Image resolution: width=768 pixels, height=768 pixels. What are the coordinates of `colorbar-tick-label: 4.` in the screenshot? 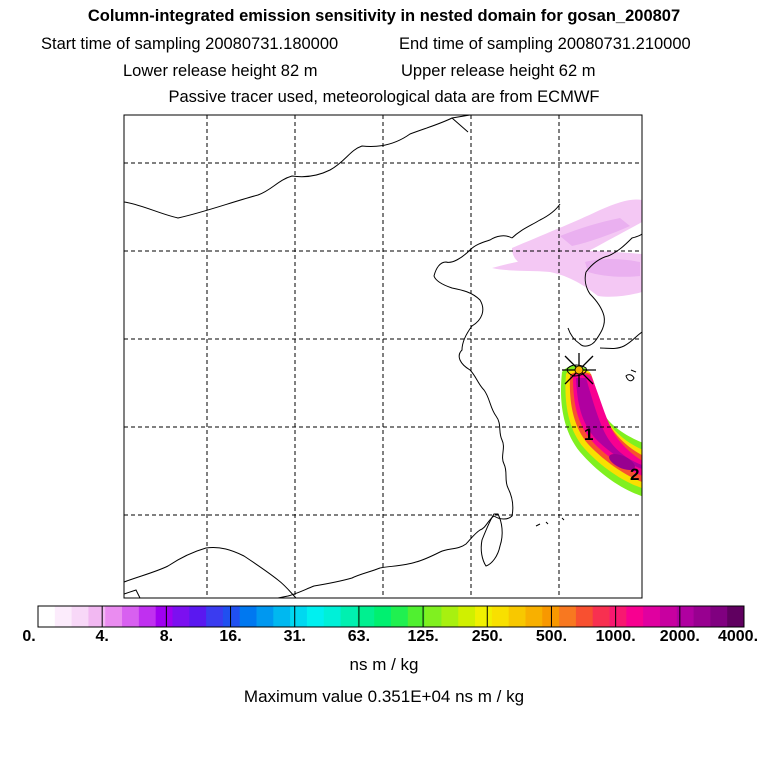 It's located at (102, 636).